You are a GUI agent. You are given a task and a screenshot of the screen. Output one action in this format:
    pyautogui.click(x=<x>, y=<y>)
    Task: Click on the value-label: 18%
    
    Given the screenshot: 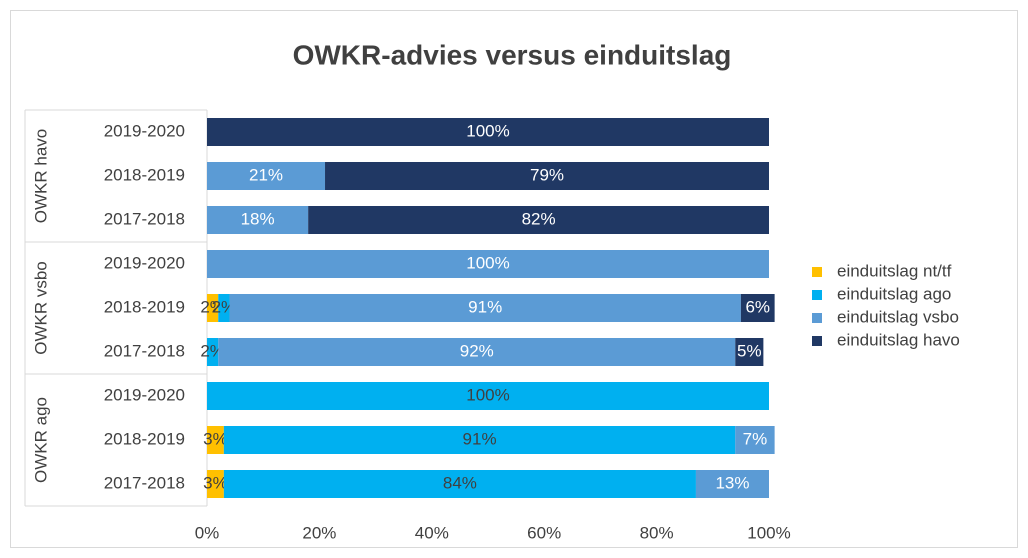 What is the action you would take?
    pyautogui.click(x=258, y=218)
    